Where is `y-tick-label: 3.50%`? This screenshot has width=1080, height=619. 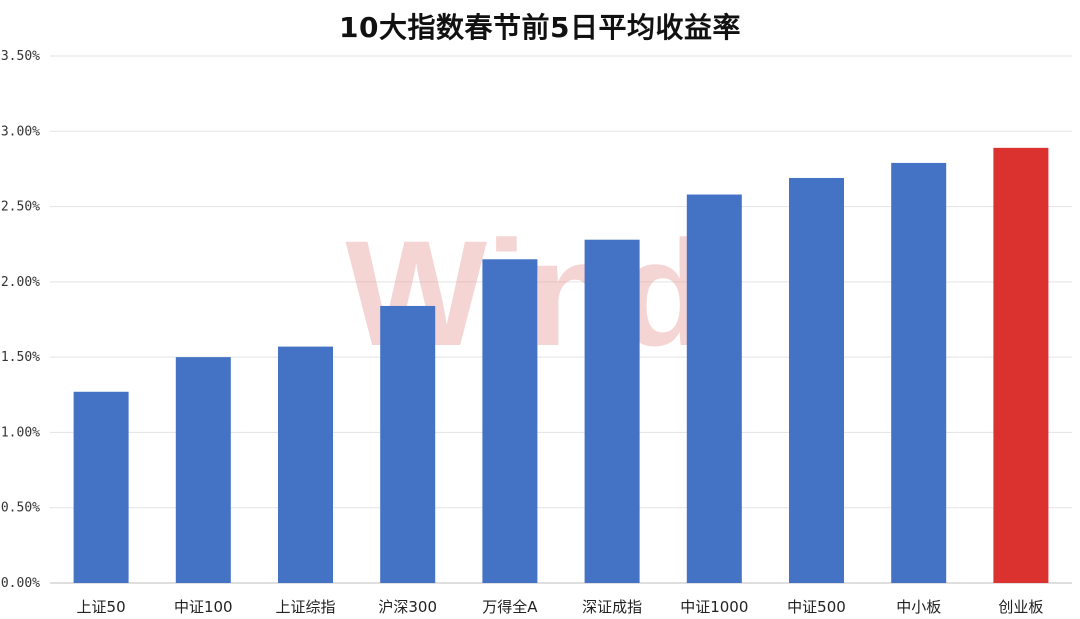 y-tick-label: 3.50% is located at coordinates (20, 56).